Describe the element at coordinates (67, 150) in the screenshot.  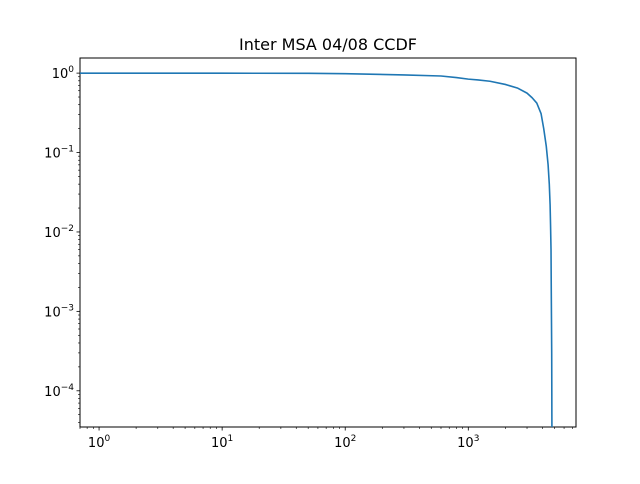
I see `y-tick-label-exponent: −1` at that location.